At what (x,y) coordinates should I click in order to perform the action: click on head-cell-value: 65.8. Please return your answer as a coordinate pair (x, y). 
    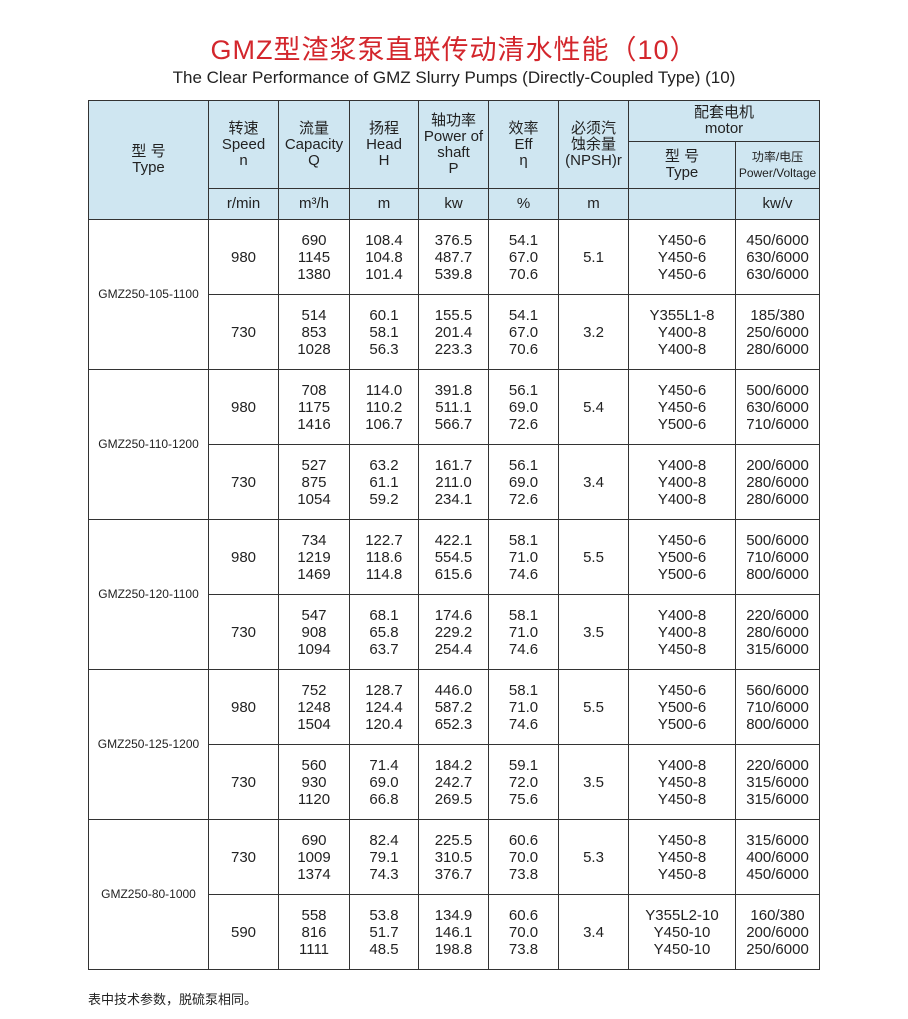
    Looking at the image, I should click on (384, 632).